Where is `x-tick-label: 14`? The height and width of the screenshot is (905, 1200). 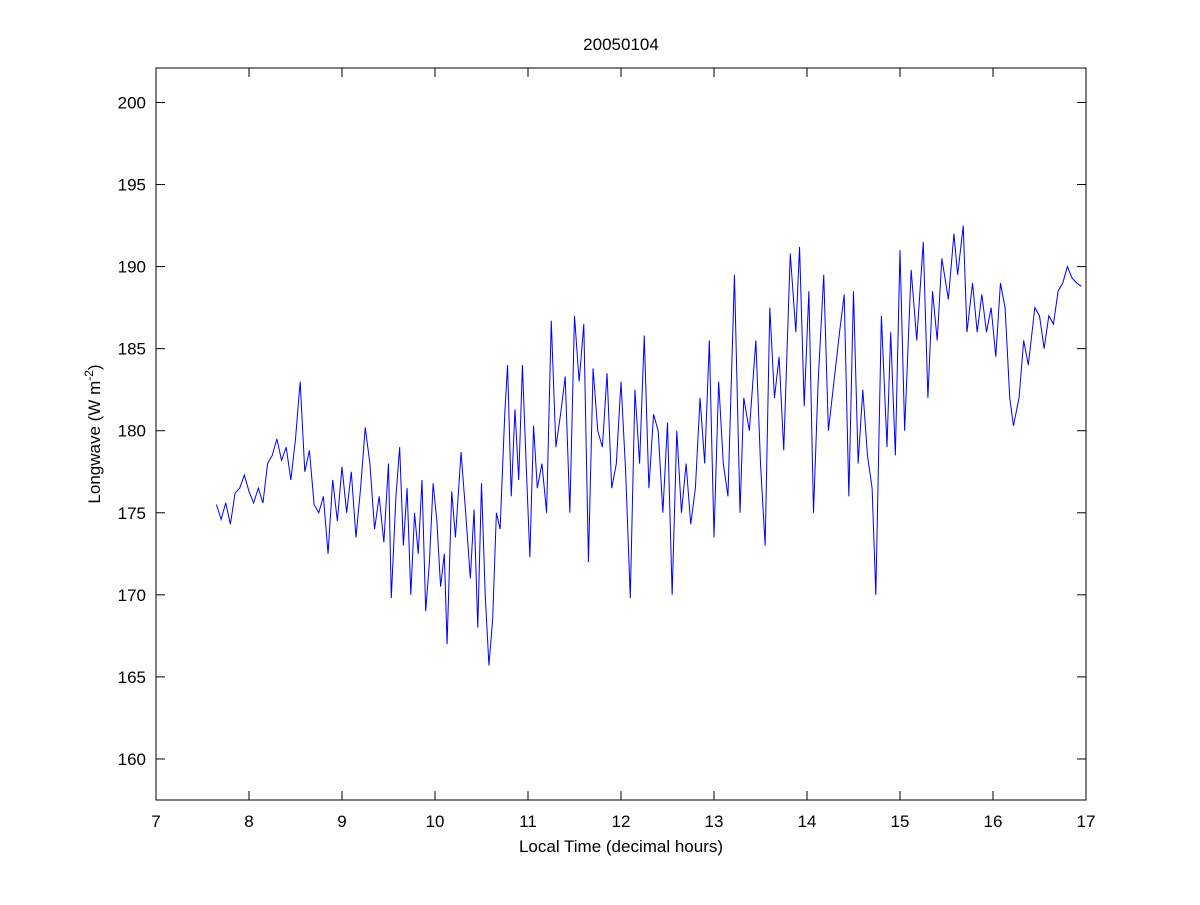 x-tick-label: 14 is located at coordinates (807, 821).